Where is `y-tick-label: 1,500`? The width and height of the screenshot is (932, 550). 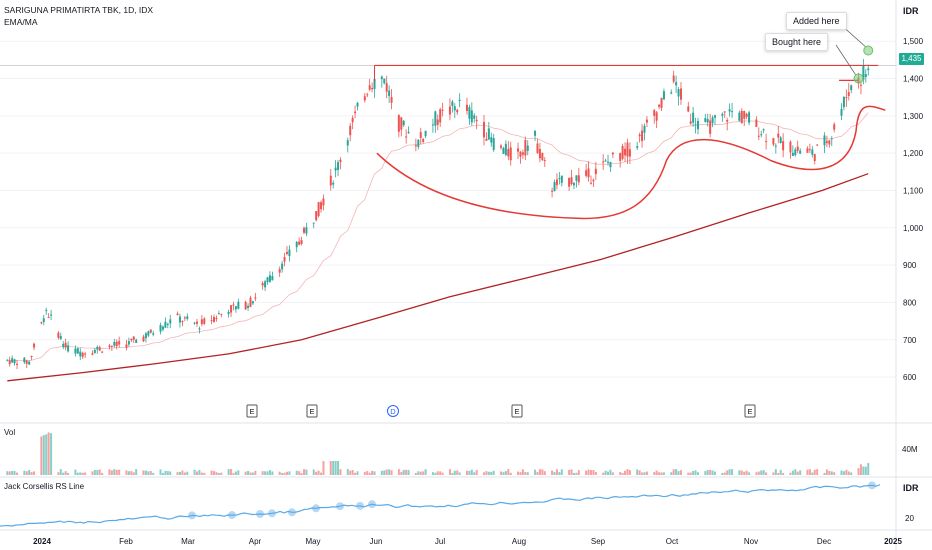 y-tick-label: 1,500 is located at coordinates (913, 41).